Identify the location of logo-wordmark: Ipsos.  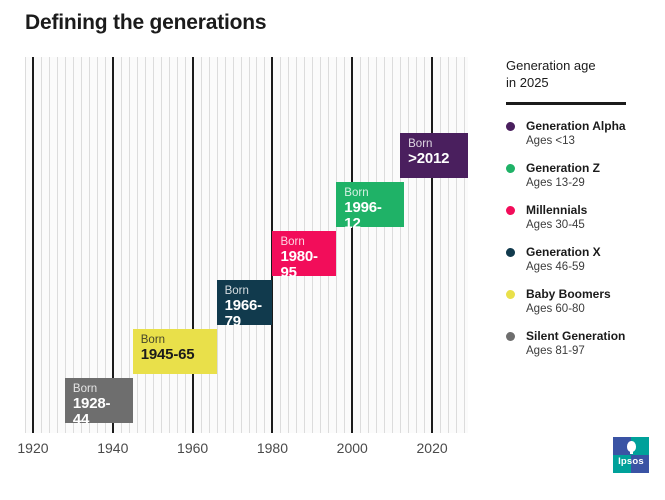
(631, 461).